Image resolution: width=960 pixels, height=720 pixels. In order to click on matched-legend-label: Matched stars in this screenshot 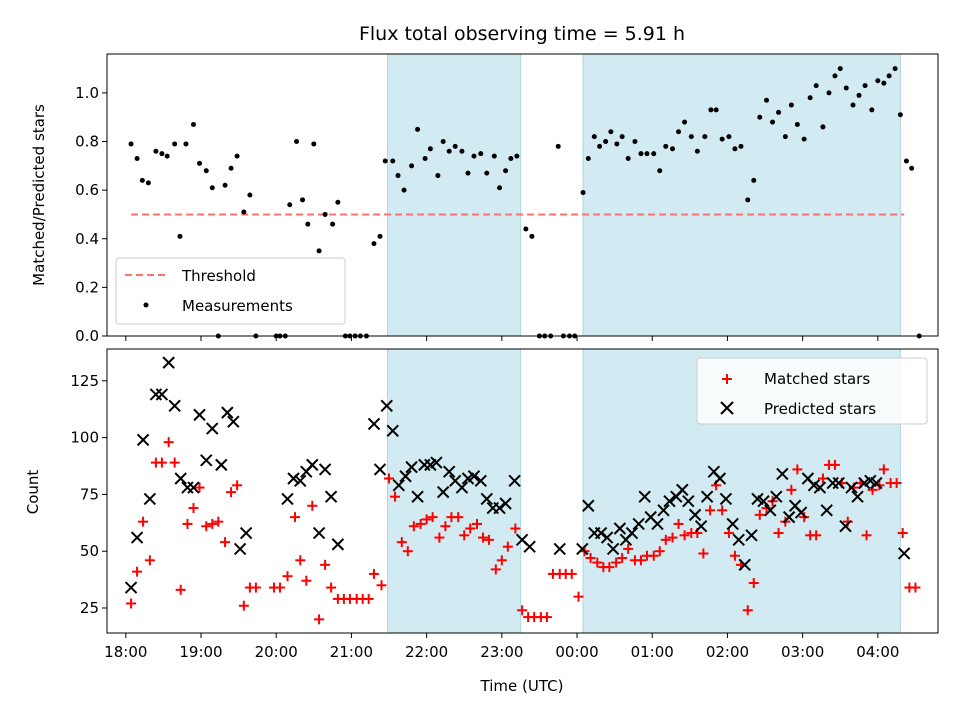, I will do `click(817, 379)`.